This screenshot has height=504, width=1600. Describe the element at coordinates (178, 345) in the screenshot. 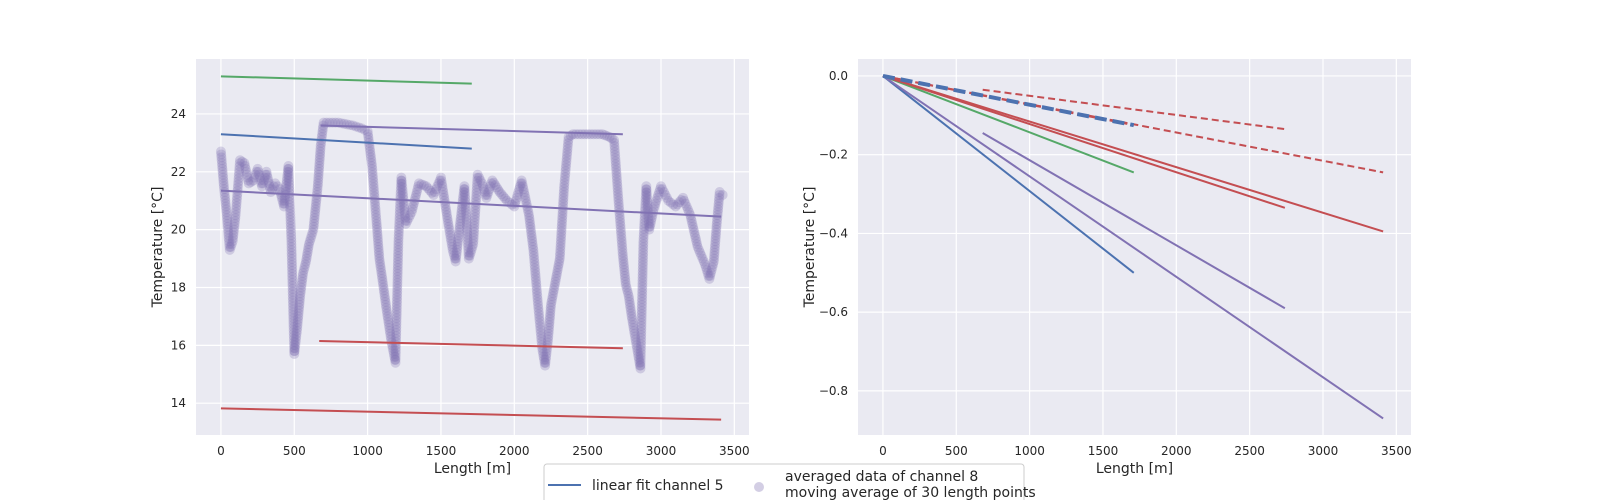

I see `y-tick-label: 16` at that location.